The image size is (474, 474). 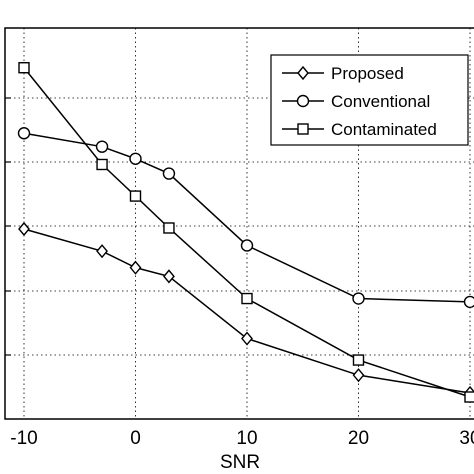 I want to click on legend-label-conventional: Conventional, so click(x=380, y=101).